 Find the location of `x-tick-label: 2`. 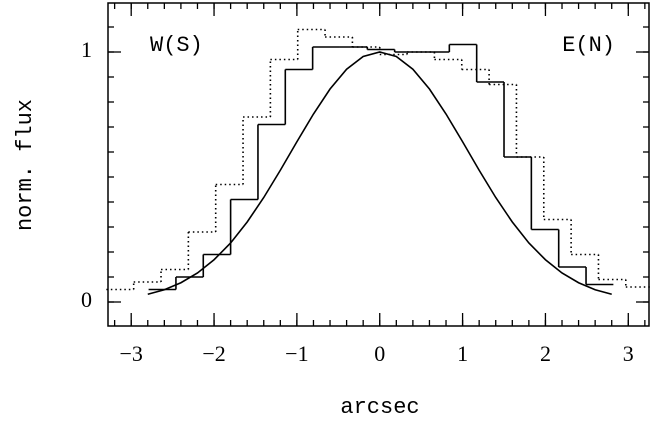

x-tick-label: 2 is located at coordinates (545, 353).